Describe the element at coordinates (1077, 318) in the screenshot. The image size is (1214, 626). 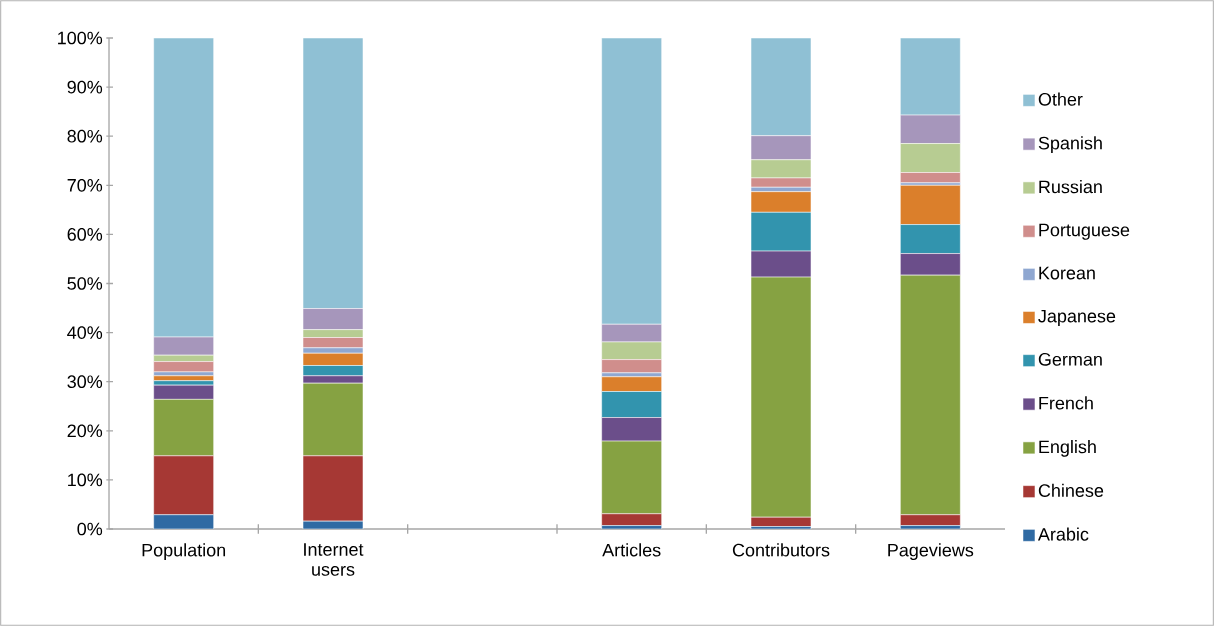
I see `legend-label: Japanese` at that location.